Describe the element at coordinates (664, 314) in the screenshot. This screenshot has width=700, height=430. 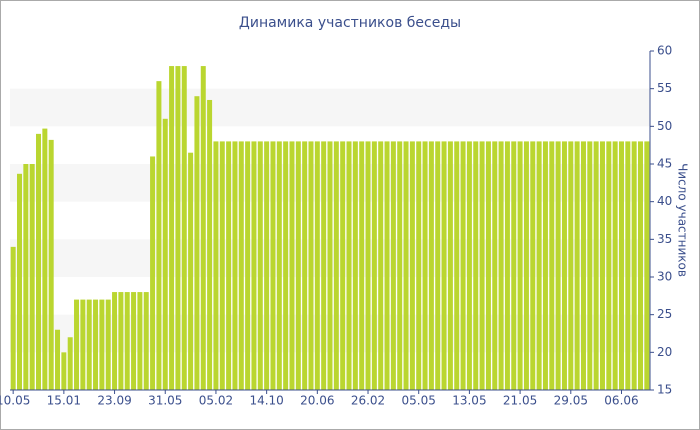
I see `y-tick-label: 25` at that location.